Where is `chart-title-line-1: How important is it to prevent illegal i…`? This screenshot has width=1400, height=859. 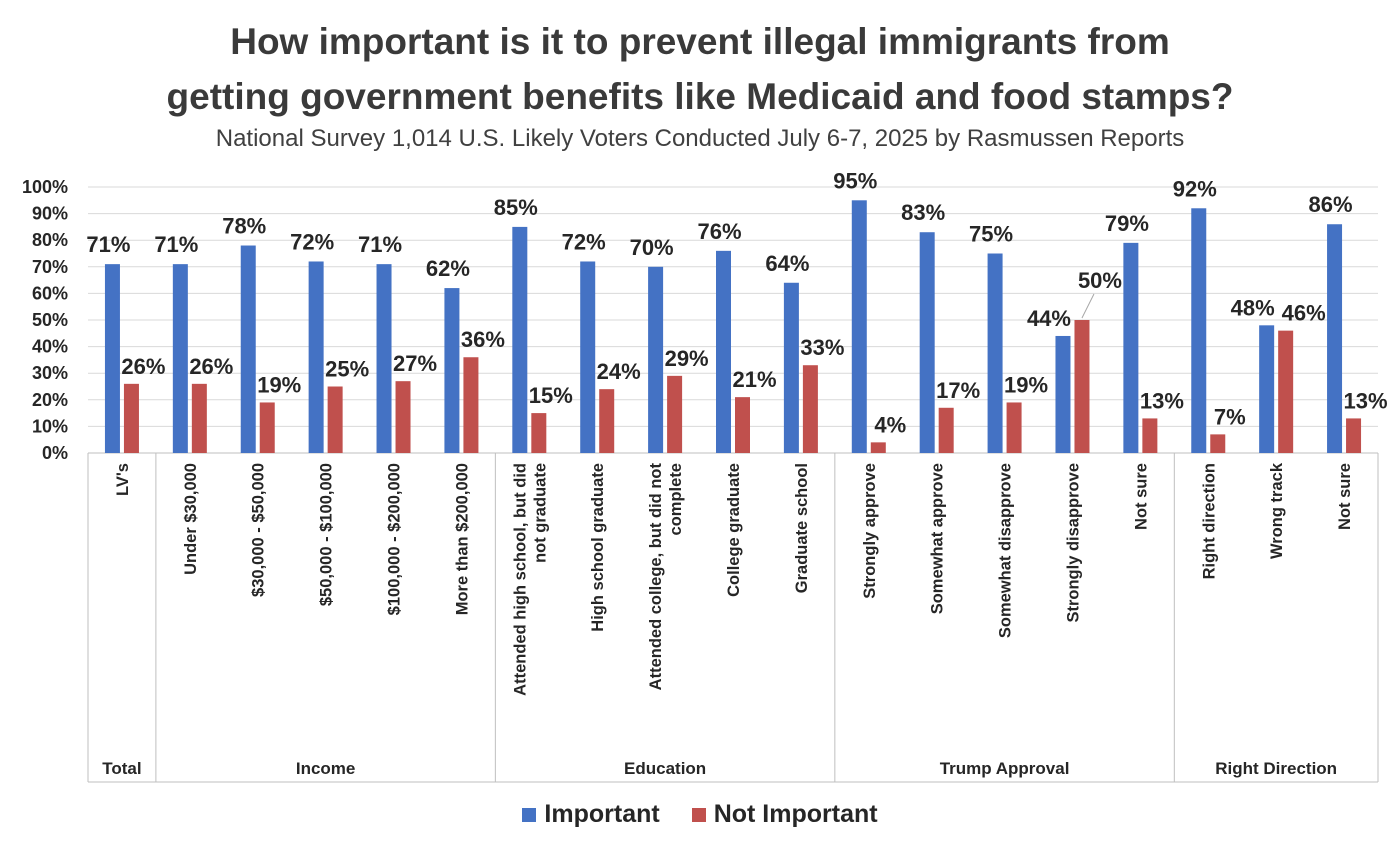
chart-title-line-1: How important is it to prevent illegal i… is located at coordinates (700, 41).